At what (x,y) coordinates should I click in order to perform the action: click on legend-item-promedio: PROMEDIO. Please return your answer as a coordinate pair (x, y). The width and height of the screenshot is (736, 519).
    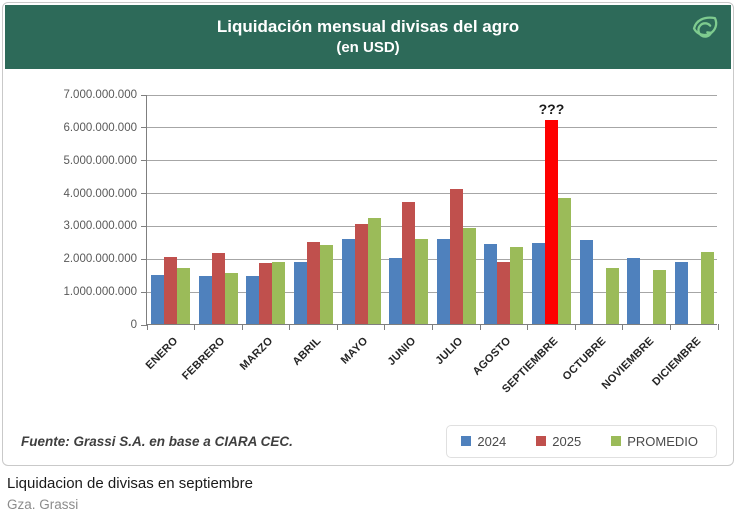
    Looking at the image, I should click on (654, 441).